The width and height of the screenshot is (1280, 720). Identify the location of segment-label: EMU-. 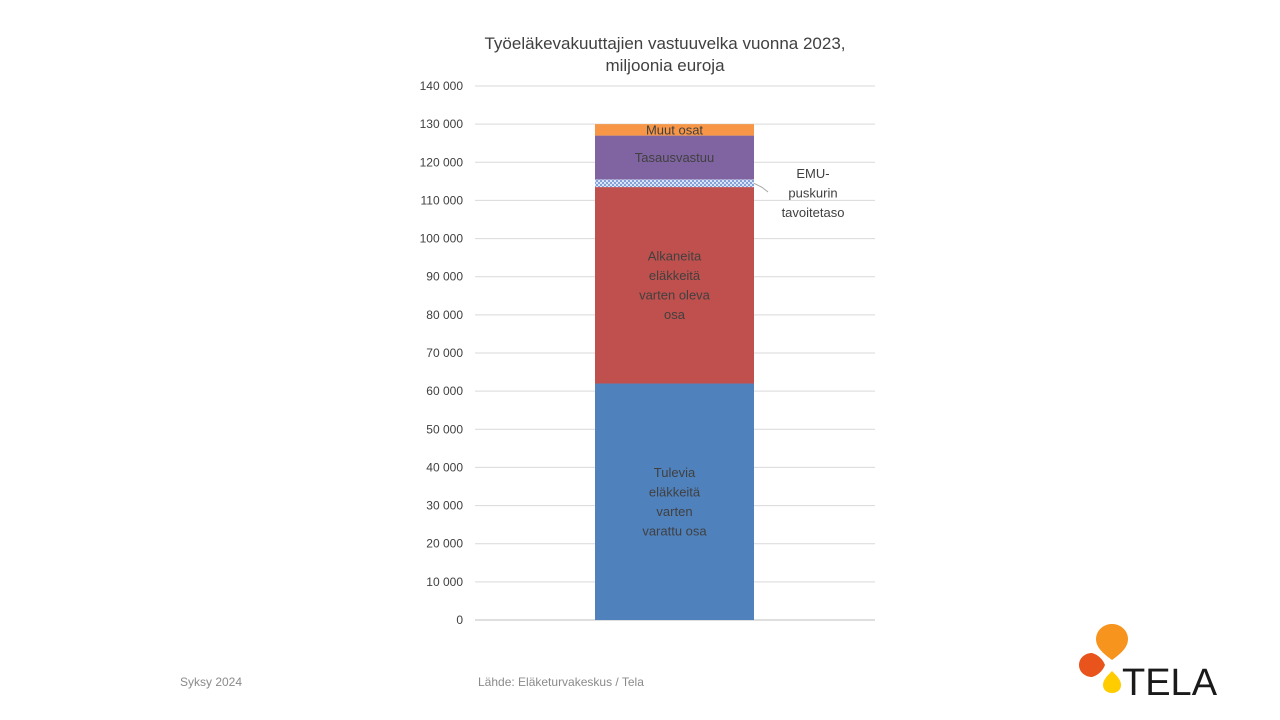
(812, 173).